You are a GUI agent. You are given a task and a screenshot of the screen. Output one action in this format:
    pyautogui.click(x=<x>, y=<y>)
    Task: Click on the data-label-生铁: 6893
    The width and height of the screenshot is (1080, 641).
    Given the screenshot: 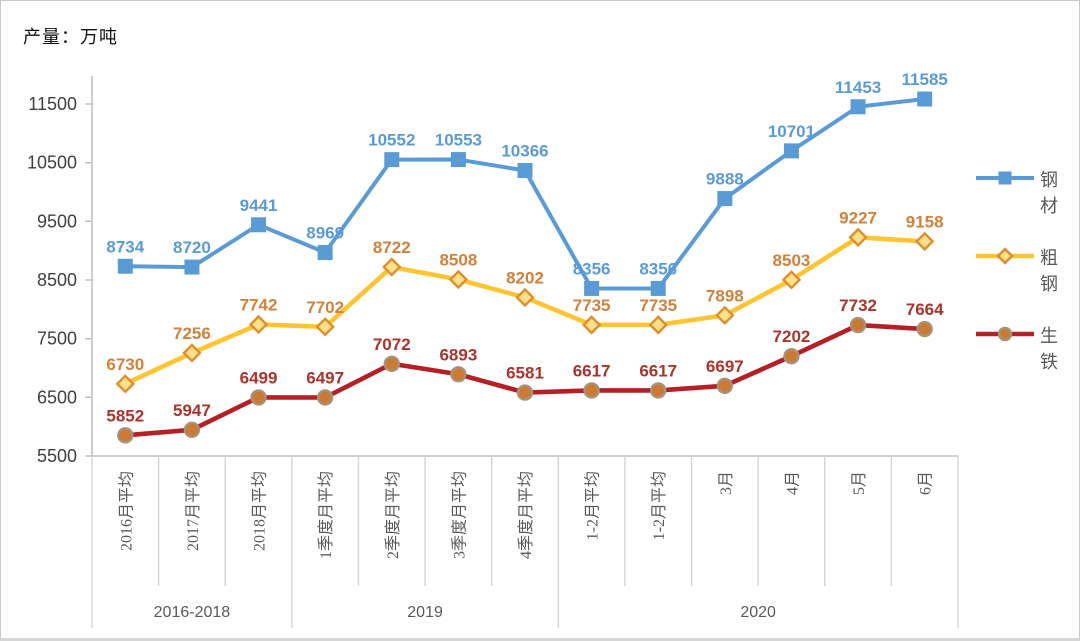 What is the action you would take?
    pyautogui.click(x=458, y=354)
    